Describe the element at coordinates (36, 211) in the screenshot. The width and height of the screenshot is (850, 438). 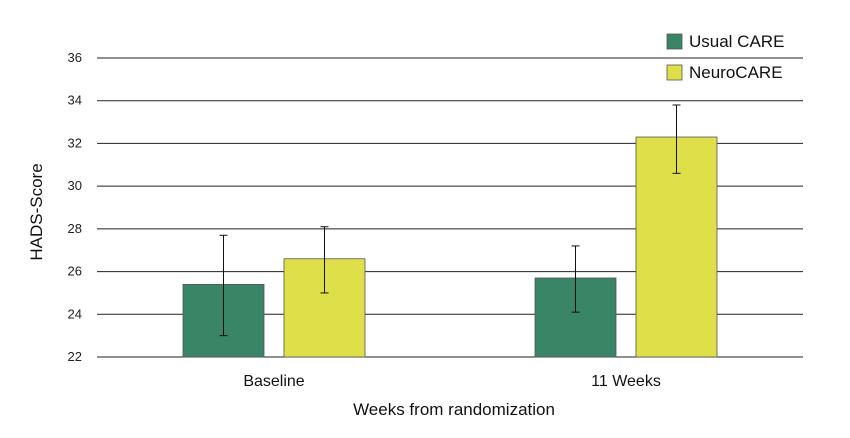
I see `y-axis-title: HADS-Score` at that location.